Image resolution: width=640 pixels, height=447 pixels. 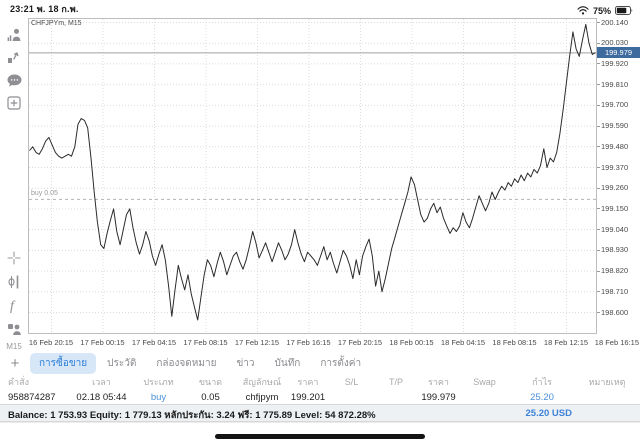 What do you see at coordinates (542, 382) in the screenshot?
I see `column-header: กำไร` at bounding box center [542, 382].